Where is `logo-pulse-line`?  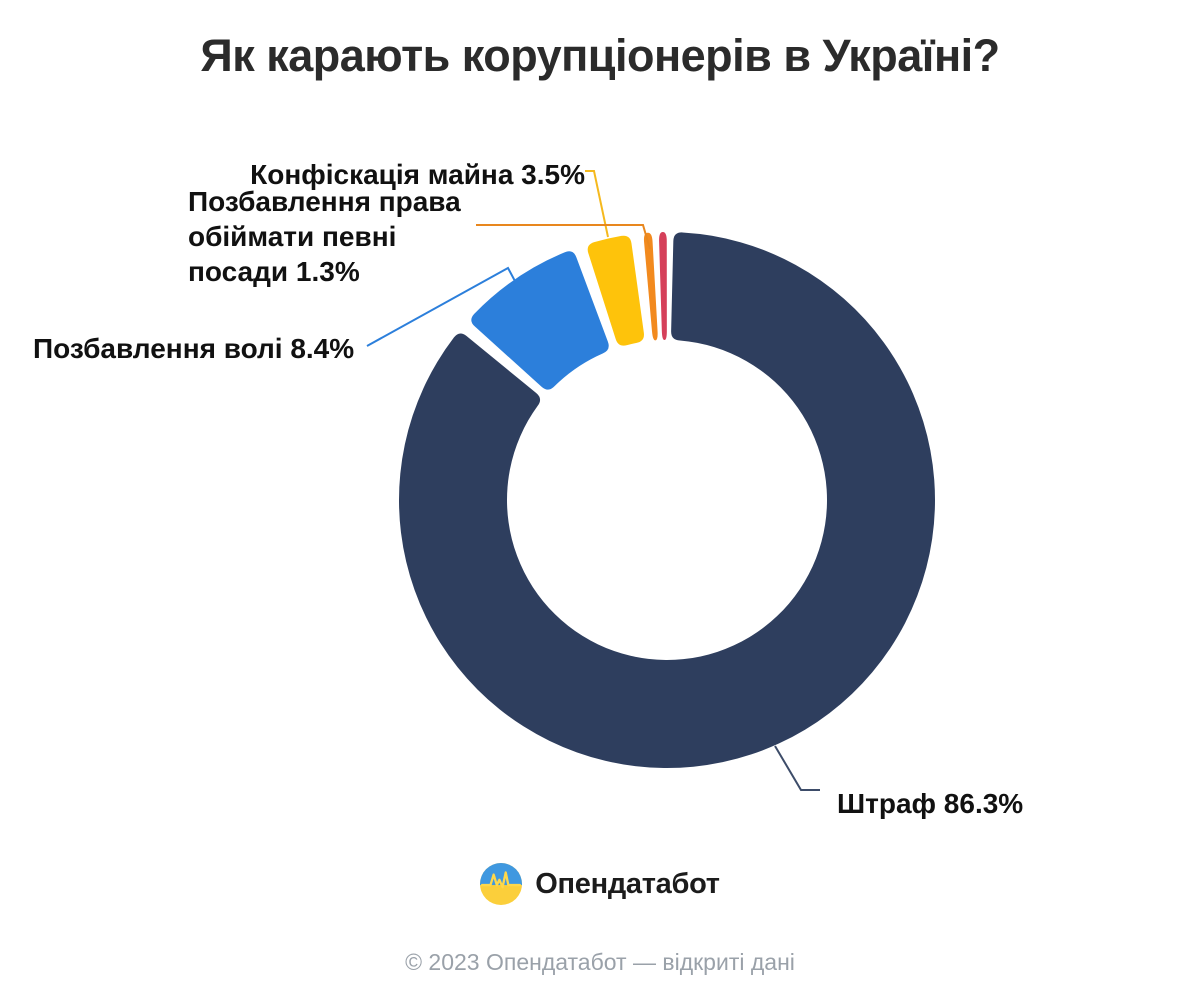 logo-pulse-line is located at coordinates (501, 880).